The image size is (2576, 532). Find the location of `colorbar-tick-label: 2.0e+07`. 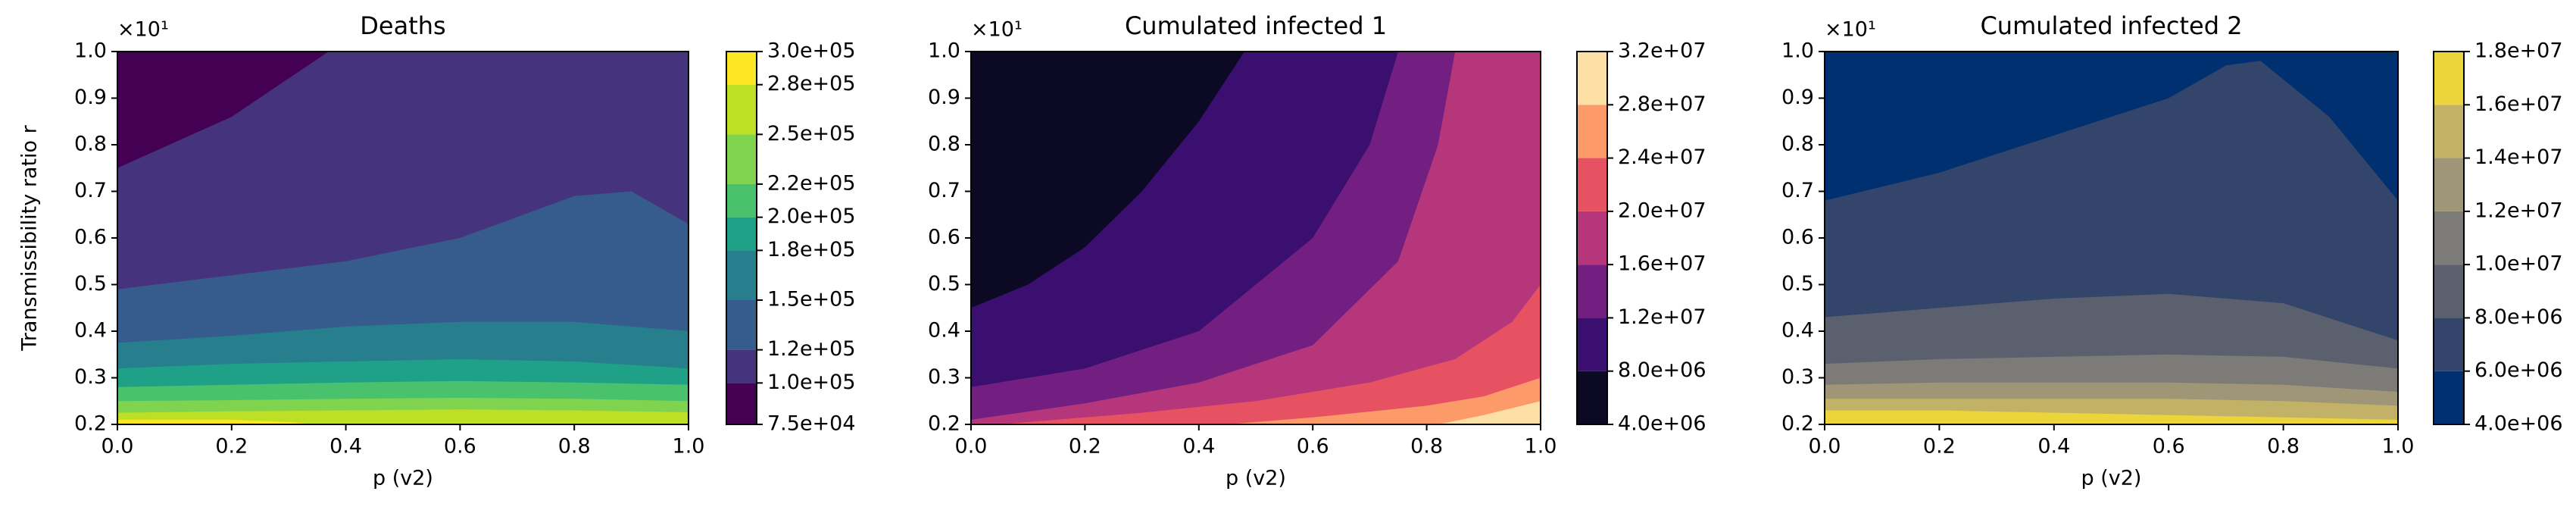

colorbar-tick-label: 2.0e+07 is located at coordinates (1662, 210).